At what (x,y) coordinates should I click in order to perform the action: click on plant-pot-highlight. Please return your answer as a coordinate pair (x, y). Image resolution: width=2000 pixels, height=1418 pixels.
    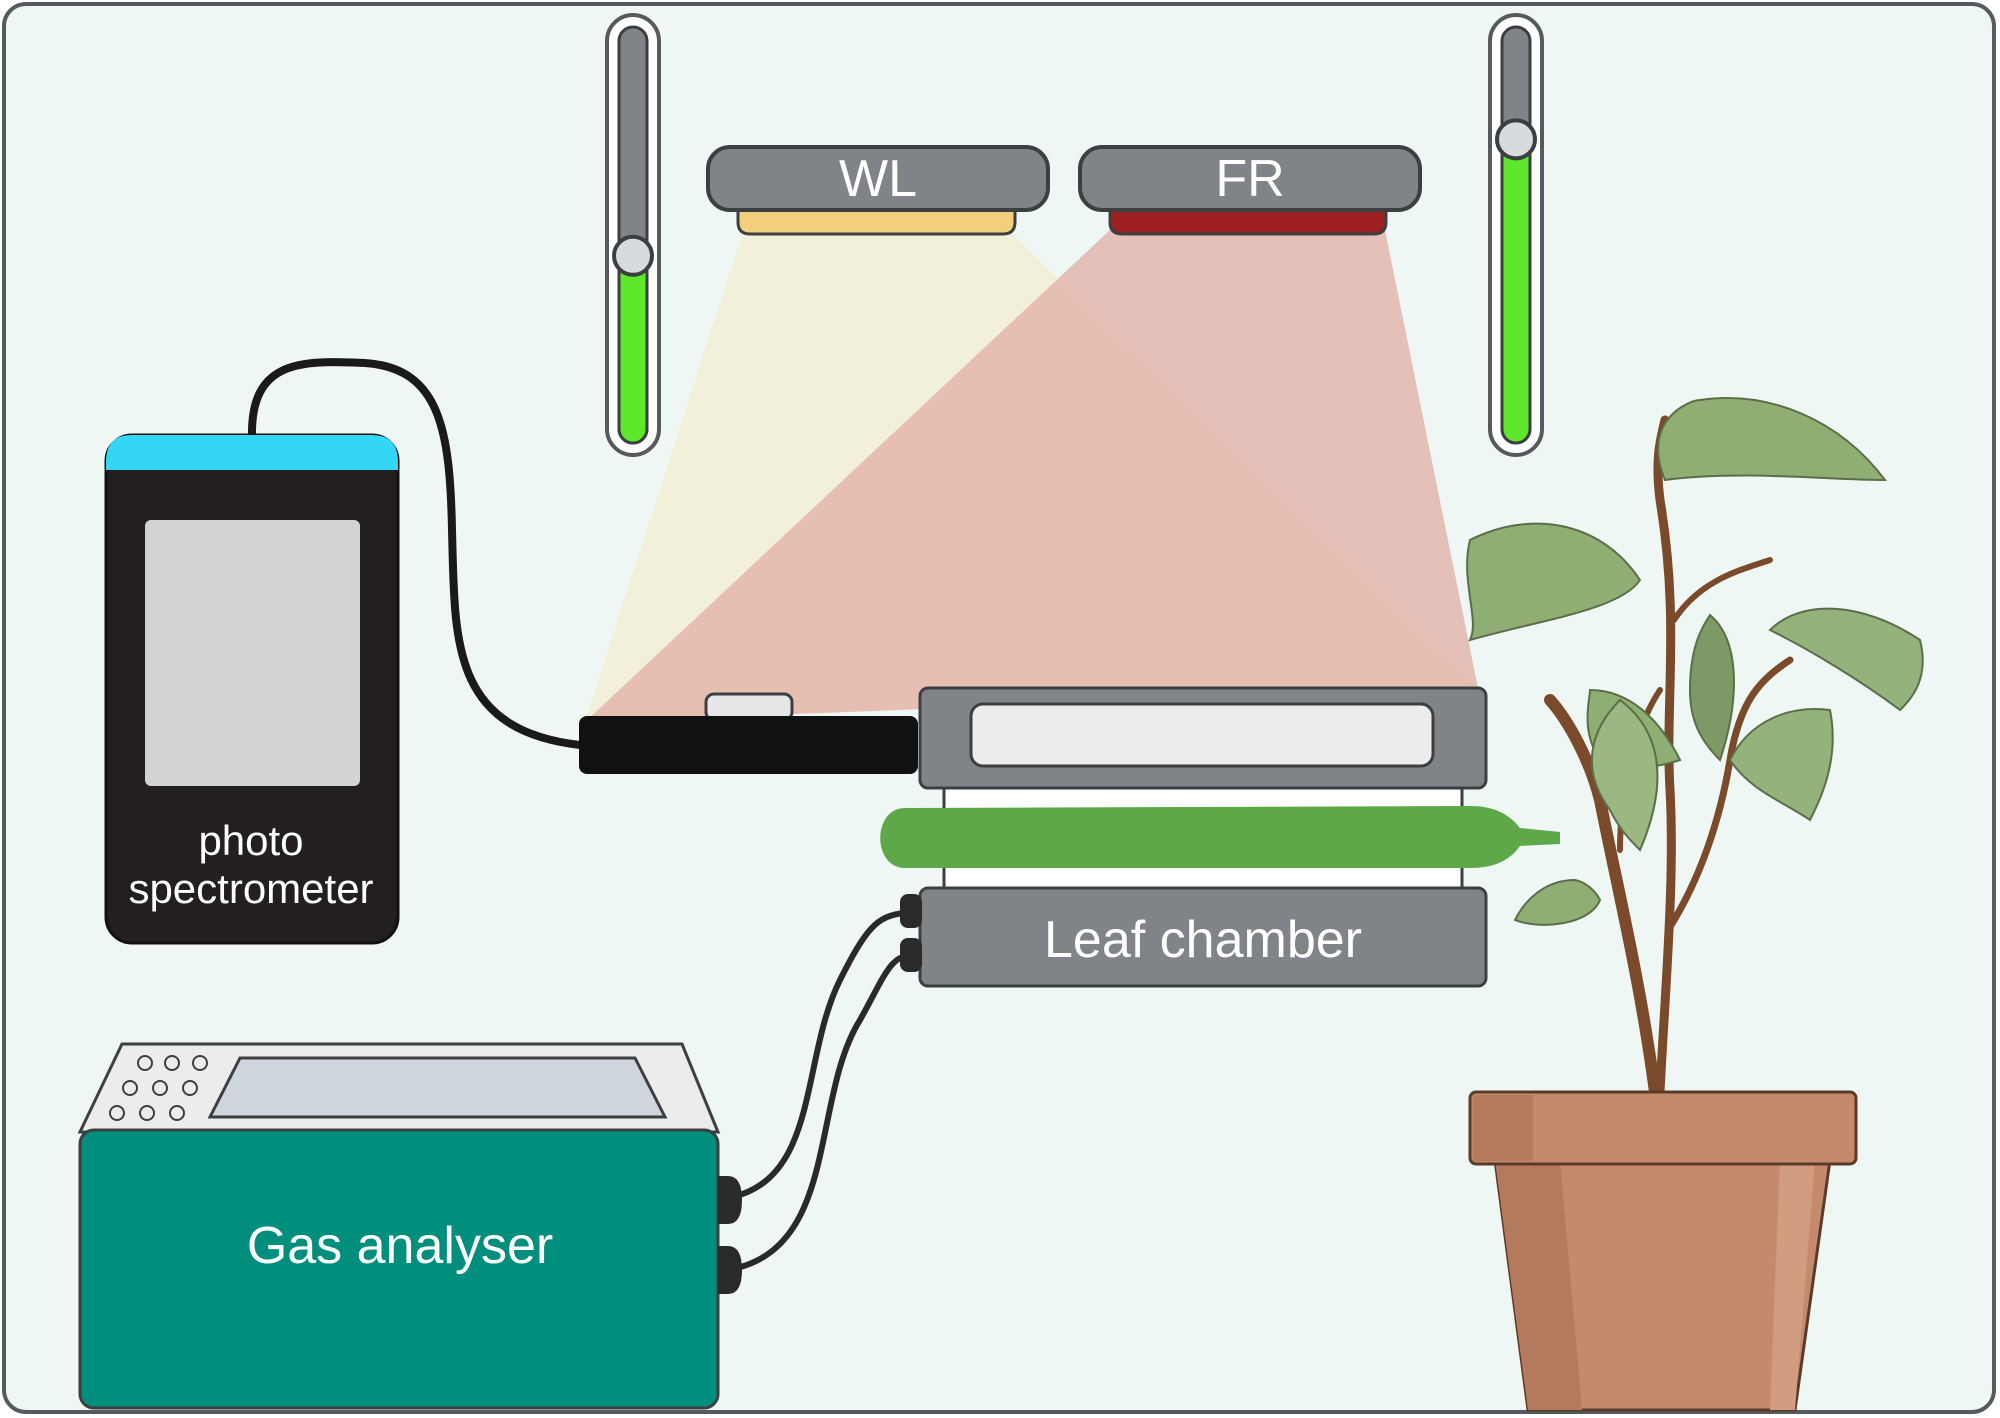
    Looking at the image, I should click on (1792, 1285).